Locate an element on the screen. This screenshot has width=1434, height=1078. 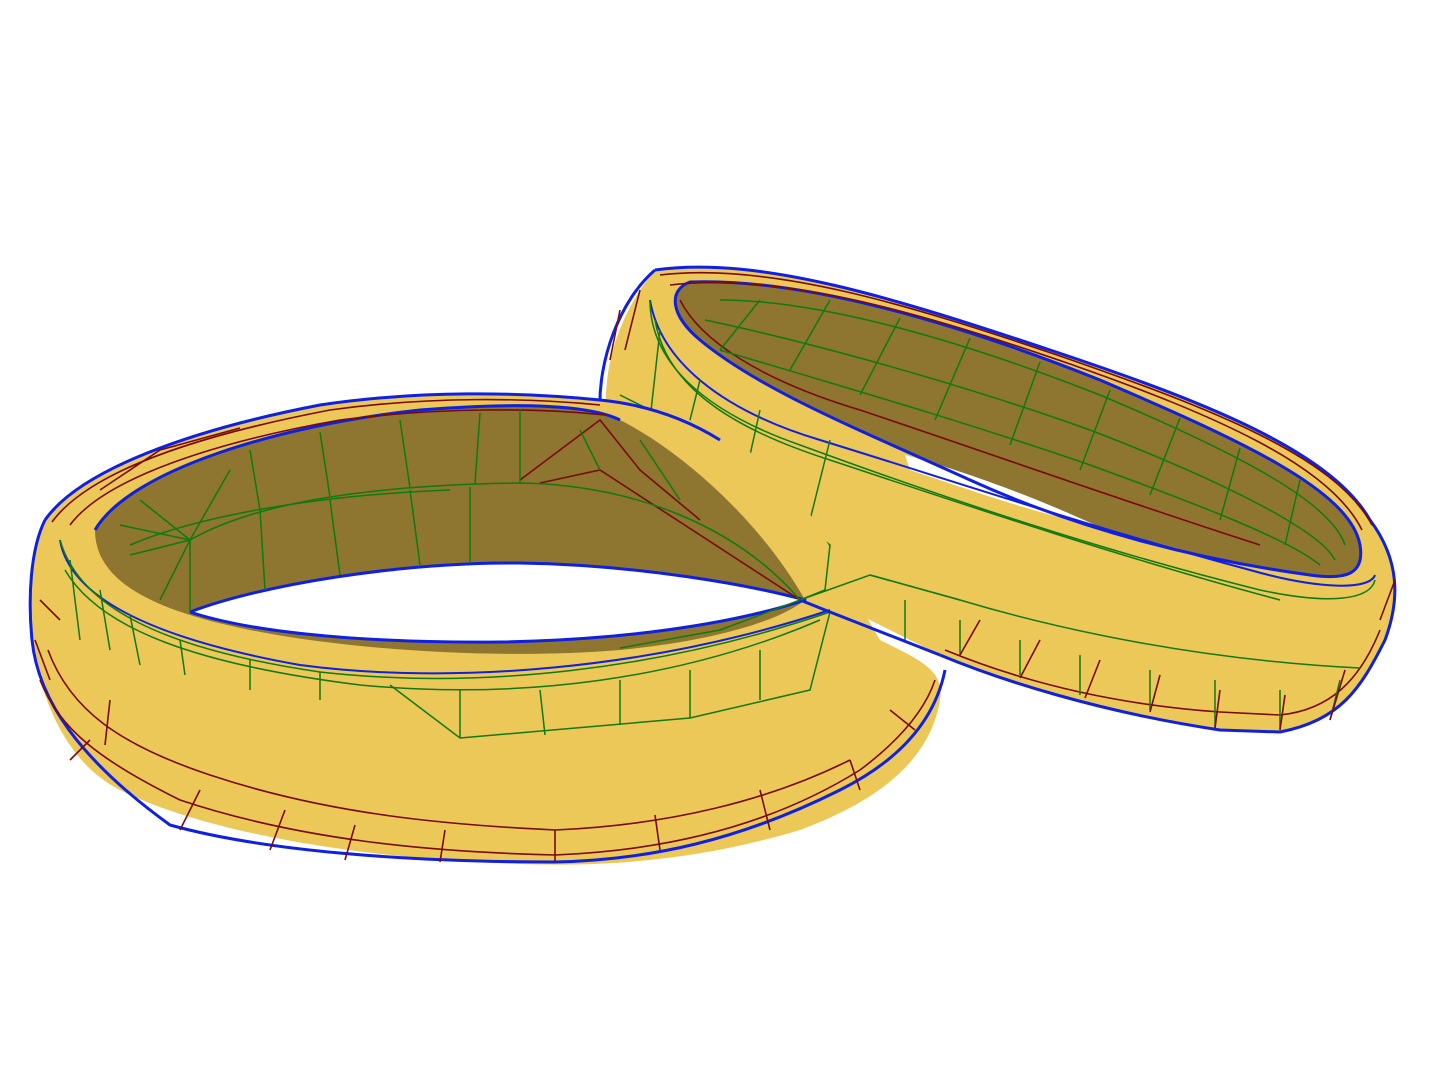
junction-mesh is located at coordinates (880, 572).